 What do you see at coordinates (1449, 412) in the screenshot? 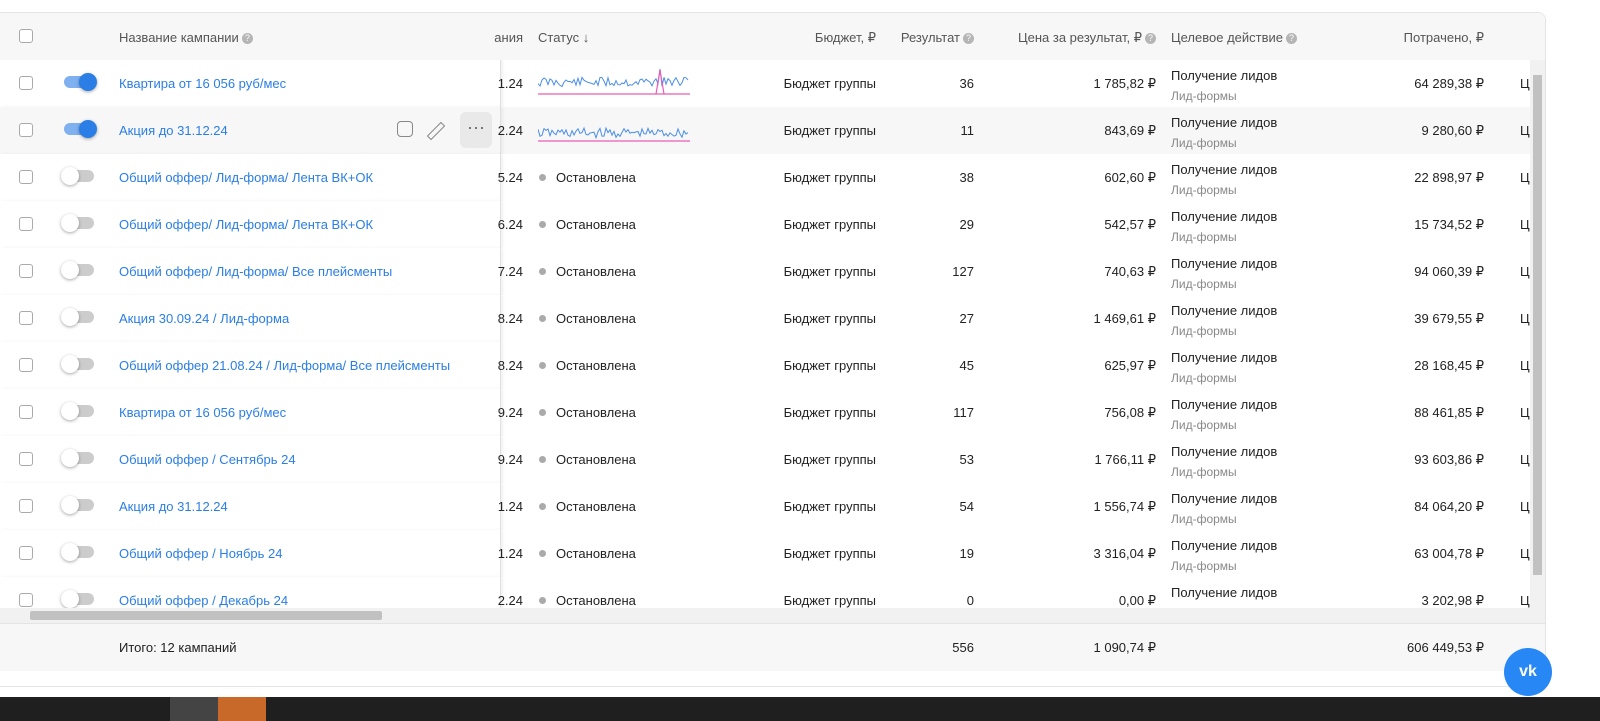
I see `spent-cell: 88 461,85 ₽` at bounding box center [1449, 412].